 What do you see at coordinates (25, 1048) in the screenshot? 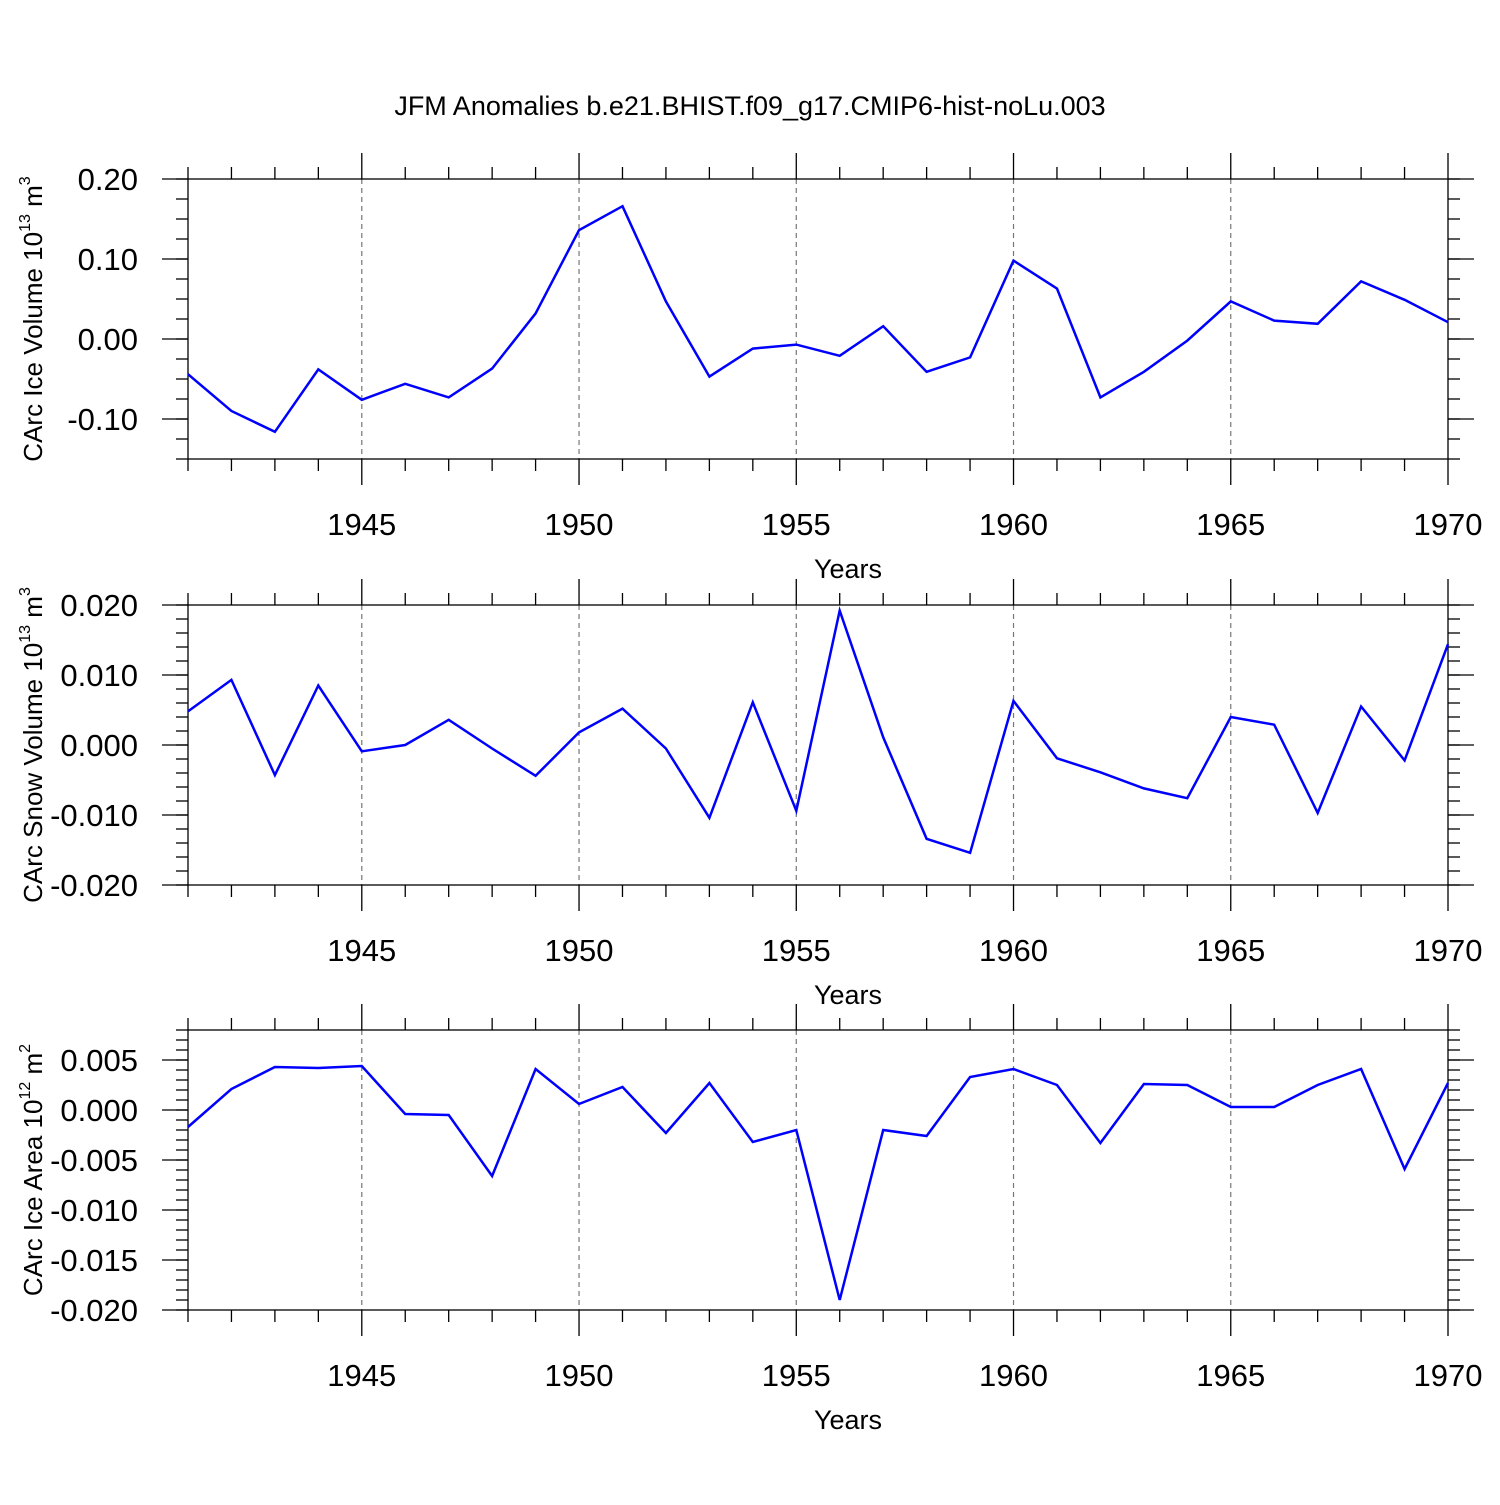
I see `y-axis-label-unit-exponent: 2` at bounding box center [25, 1048].